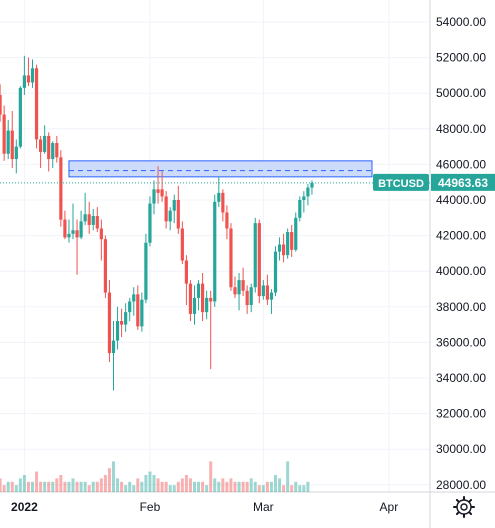 This screenshot has width=495, height=528. What do you see at coordinates (401, 182) in the screenshot?
I see `symbol-badge` at bounding box center [401, 182].